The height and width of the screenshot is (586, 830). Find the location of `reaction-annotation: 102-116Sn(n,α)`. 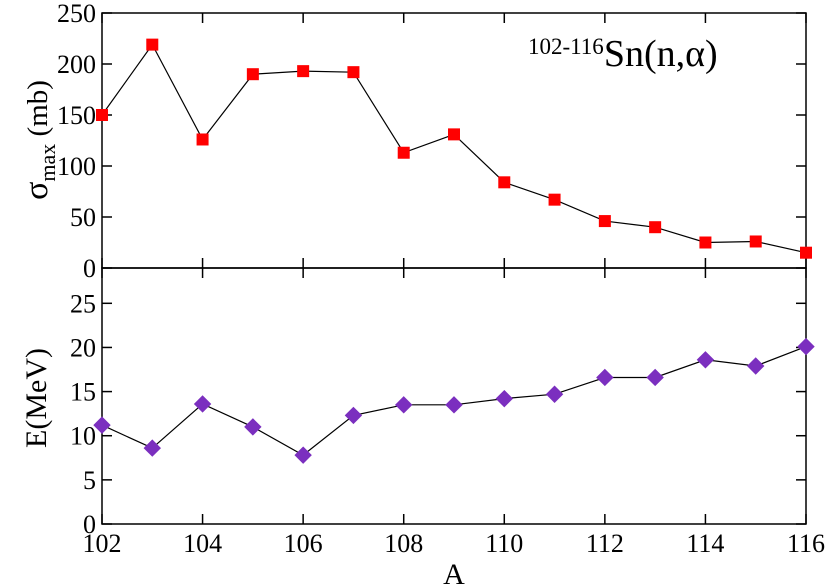

reaction-annotation: 102-116Sn(n,α) is located at coordinates (623, 54).